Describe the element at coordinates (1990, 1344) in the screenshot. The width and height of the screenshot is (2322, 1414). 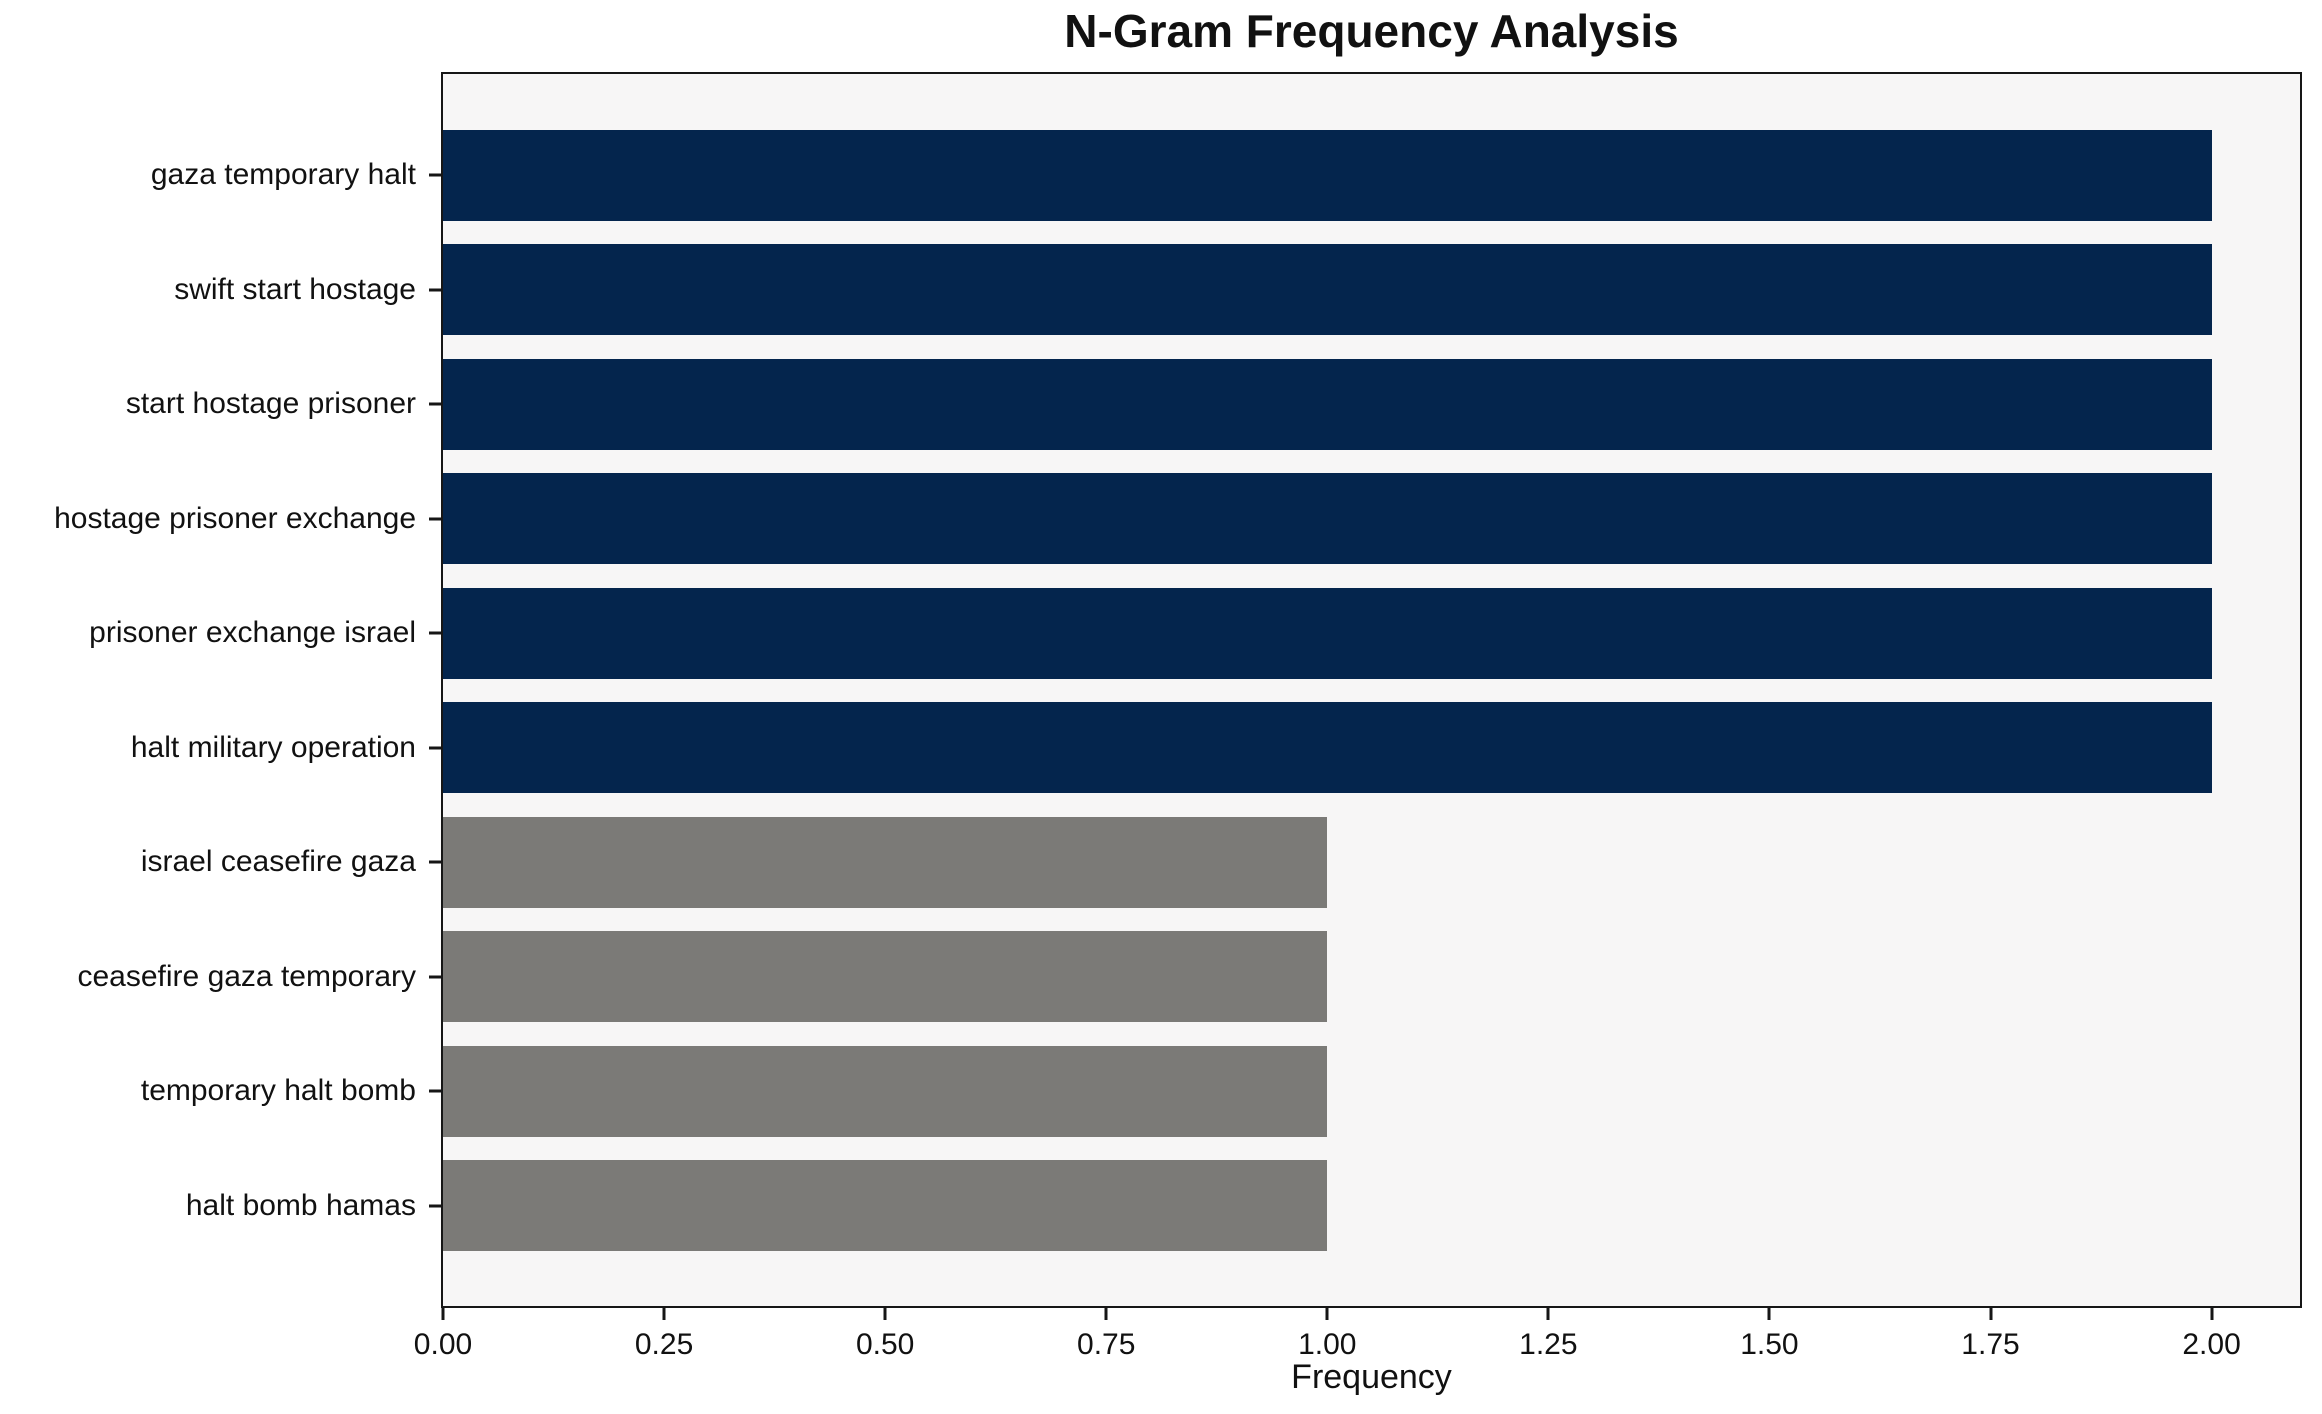
I see `x-tick-label: 1.75` at that location.